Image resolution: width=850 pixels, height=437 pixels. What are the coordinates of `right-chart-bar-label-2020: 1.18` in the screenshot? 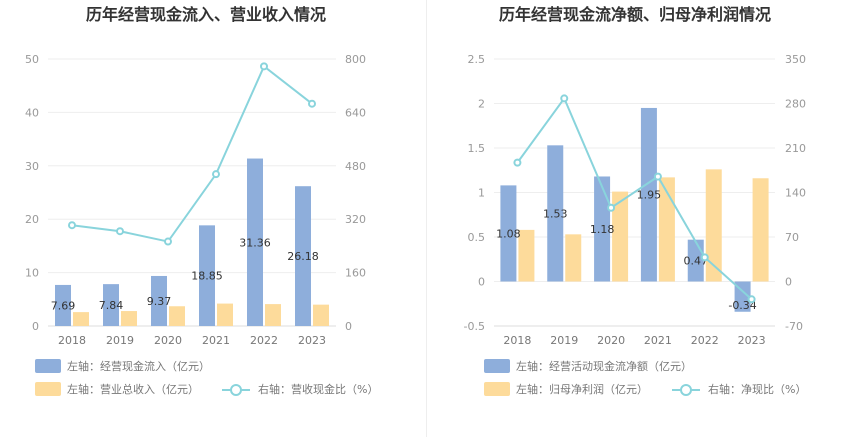 It's located at (602, 229).